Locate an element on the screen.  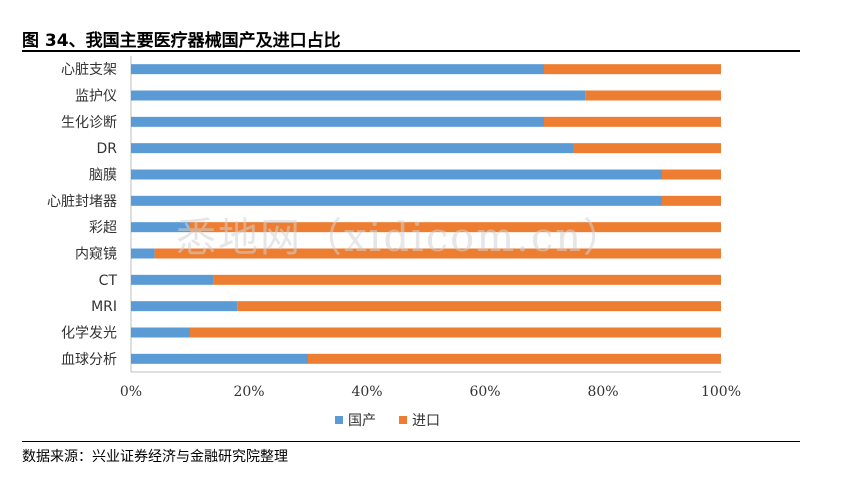
category-label: 内窥镜 is located at coordinates (96, 254).